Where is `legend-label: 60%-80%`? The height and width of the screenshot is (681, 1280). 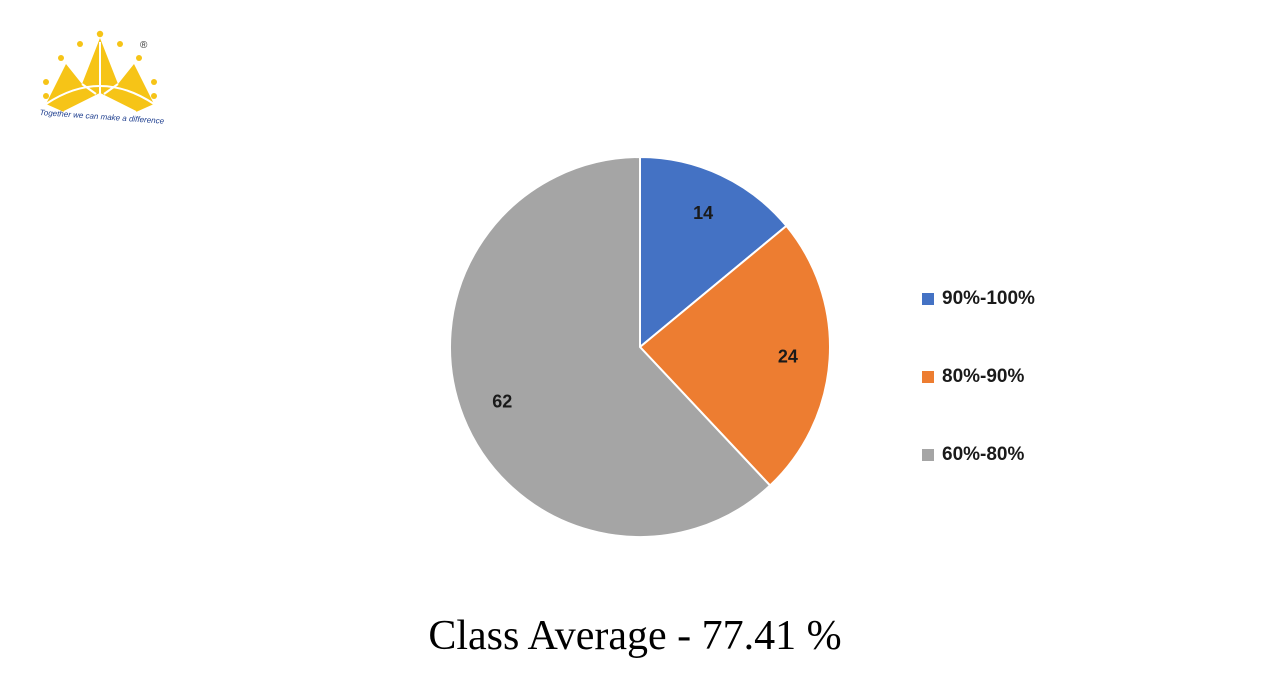 legend-label: 60%-80% is located at coordinates (983, 454).